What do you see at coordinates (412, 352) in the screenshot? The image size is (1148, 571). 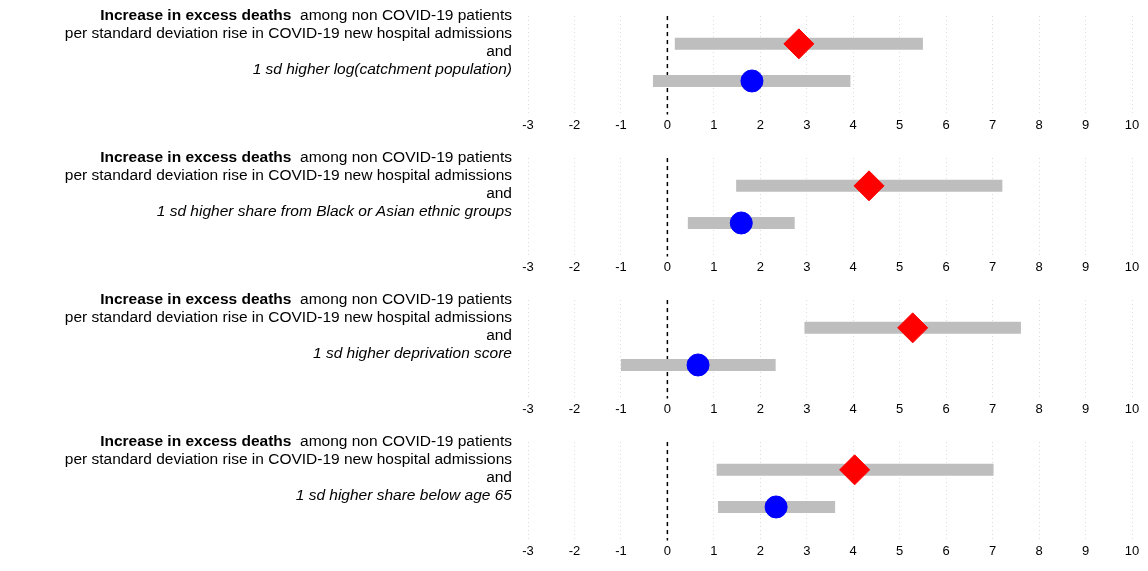 I see `text: 1 sd higher deprivation score` at bounding box center [412, 352].